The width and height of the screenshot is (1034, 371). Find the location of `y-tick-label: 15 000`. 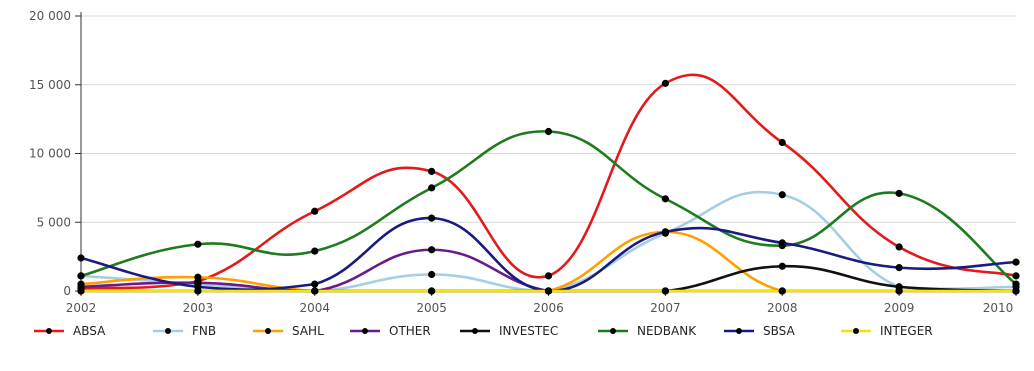

y-tick-label: 15 000 is located at coordinates (50, 85).